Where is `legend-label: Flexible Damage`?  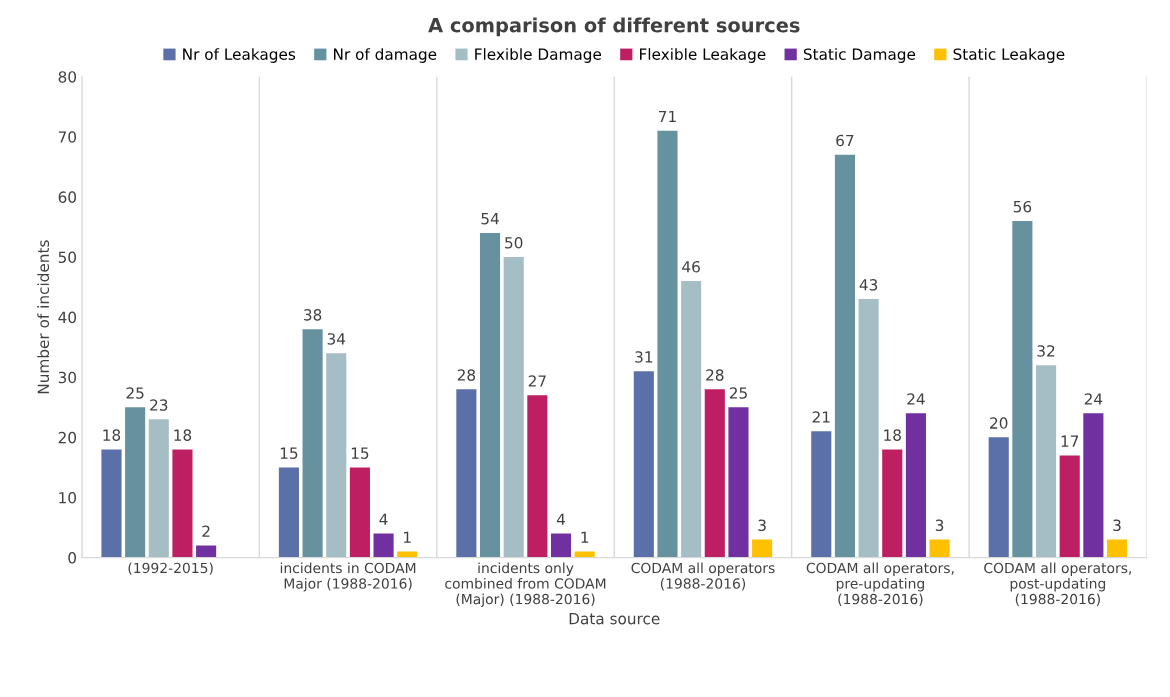
legend-label: Flexible Damage is located at coordinates (538, 55).